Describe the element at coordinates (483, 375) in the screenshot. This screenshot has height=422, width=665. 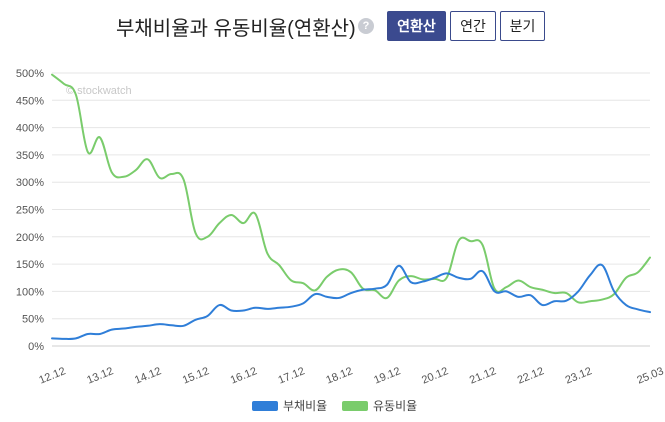
I see `x-tick-label: 21.12` at that location.